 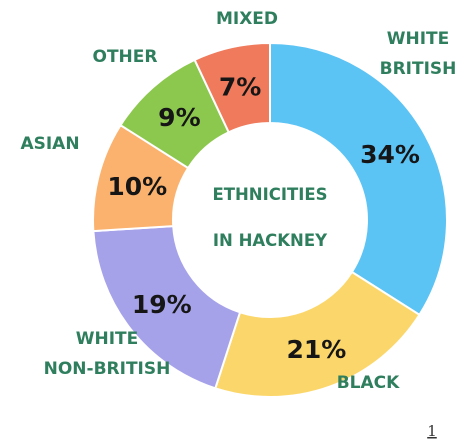 What do you see at coordinates (368, 383) in the screenshot?
I see `category-label-black-line-1: BLACK` at bounding box center [368, 383].